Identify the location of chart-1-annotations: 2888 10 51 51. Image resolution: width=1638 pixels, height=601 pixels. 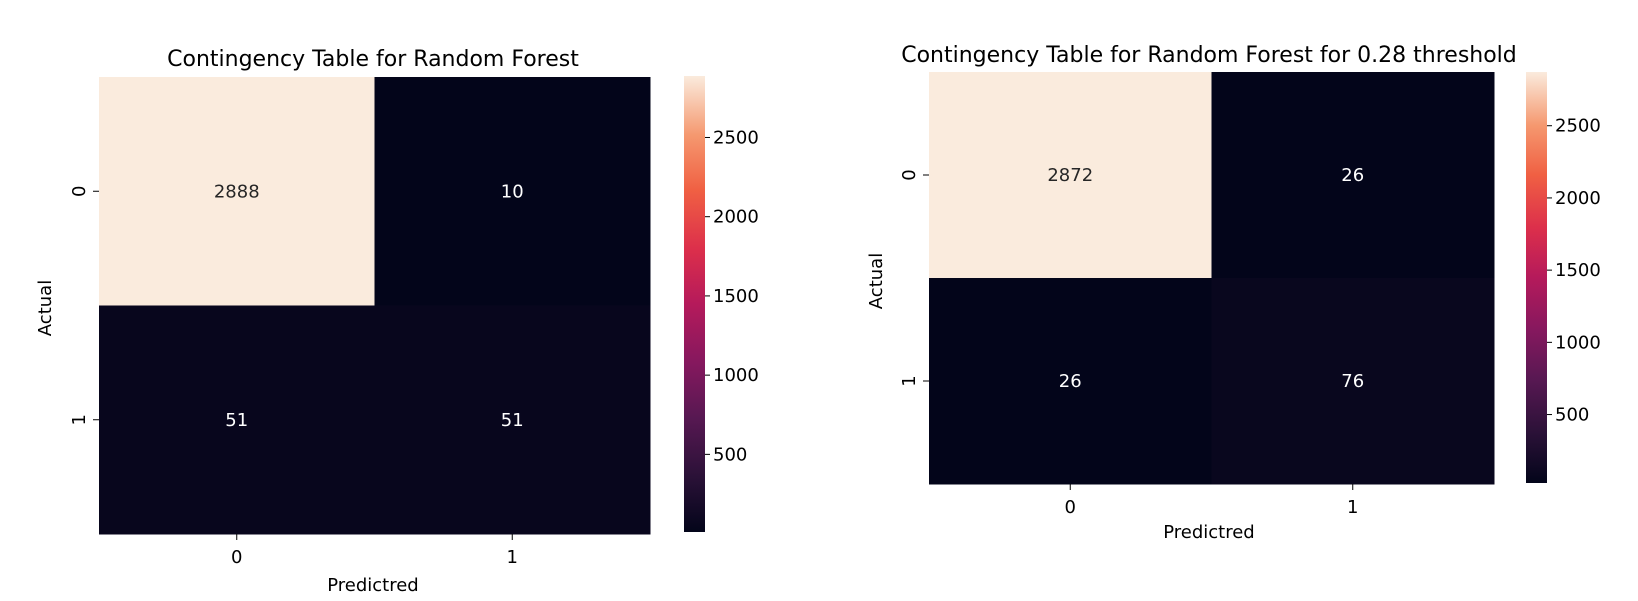
(369, 306).